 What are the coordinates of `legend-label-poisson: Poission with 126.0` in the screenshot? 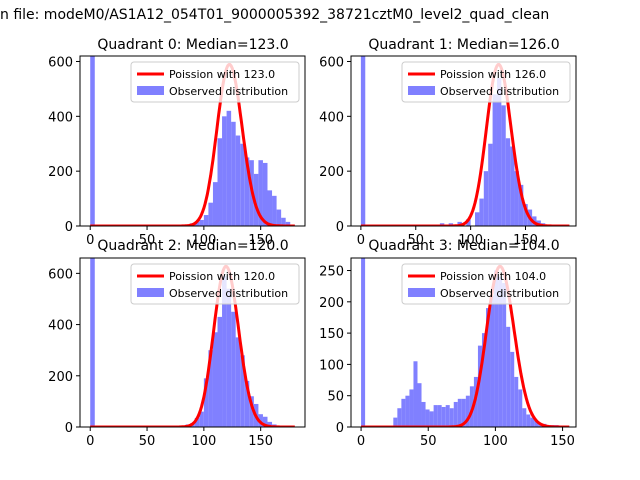 It's located at (493, 74).